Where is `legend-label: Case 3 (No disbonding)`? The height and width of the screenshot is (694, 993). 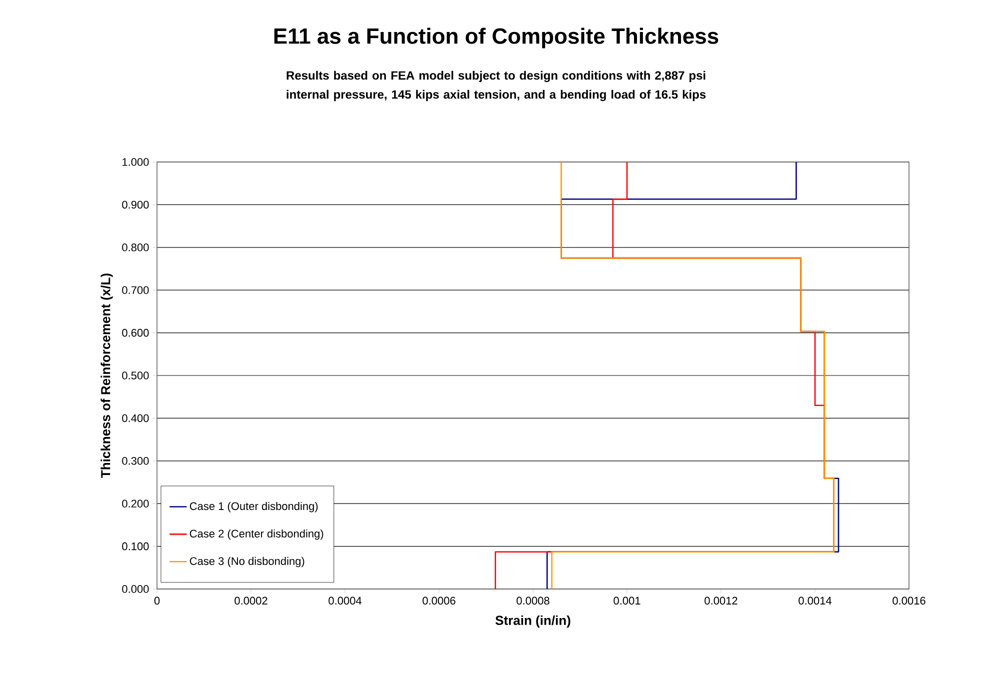
legend-label: Case 3 (No disbonding) is located at coordinates (247, 562).